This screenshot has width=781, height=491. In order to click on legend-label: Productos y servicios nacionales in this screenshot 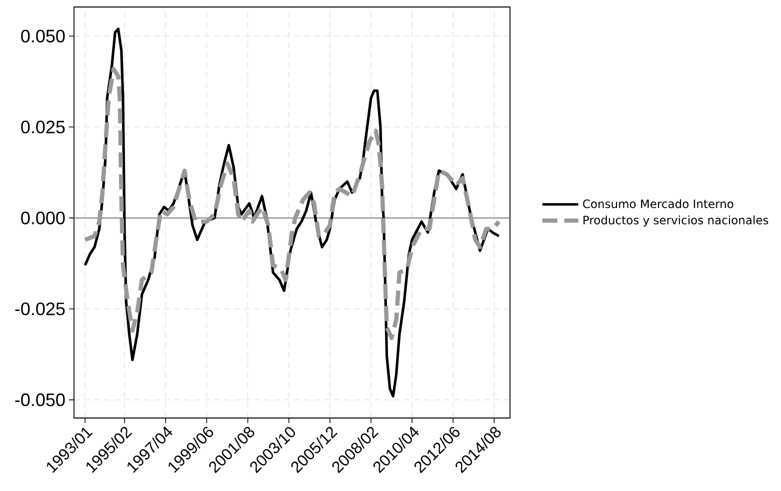, I will do `click(676, 221)`.